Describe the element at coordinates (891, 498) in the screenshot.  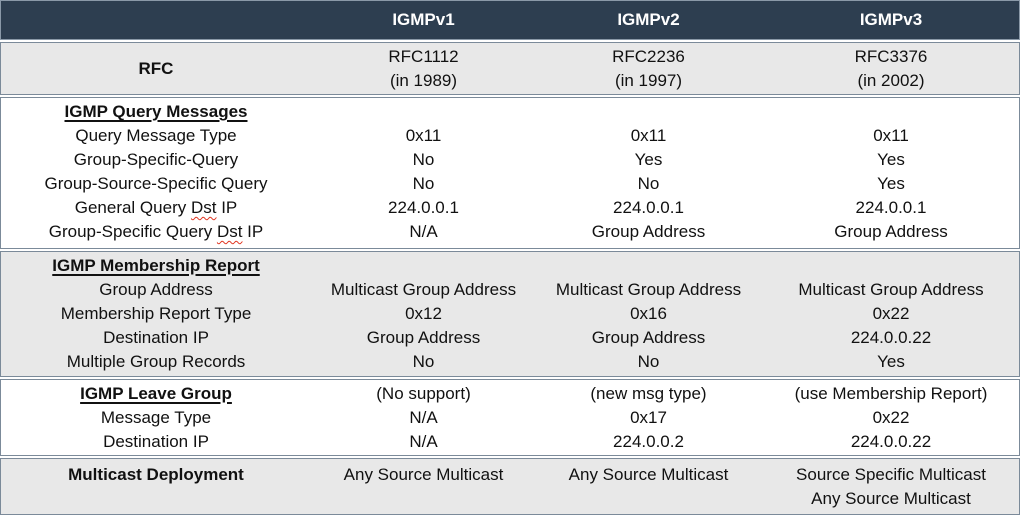
I see `deployment-line: Any Source Multicast` at that location.